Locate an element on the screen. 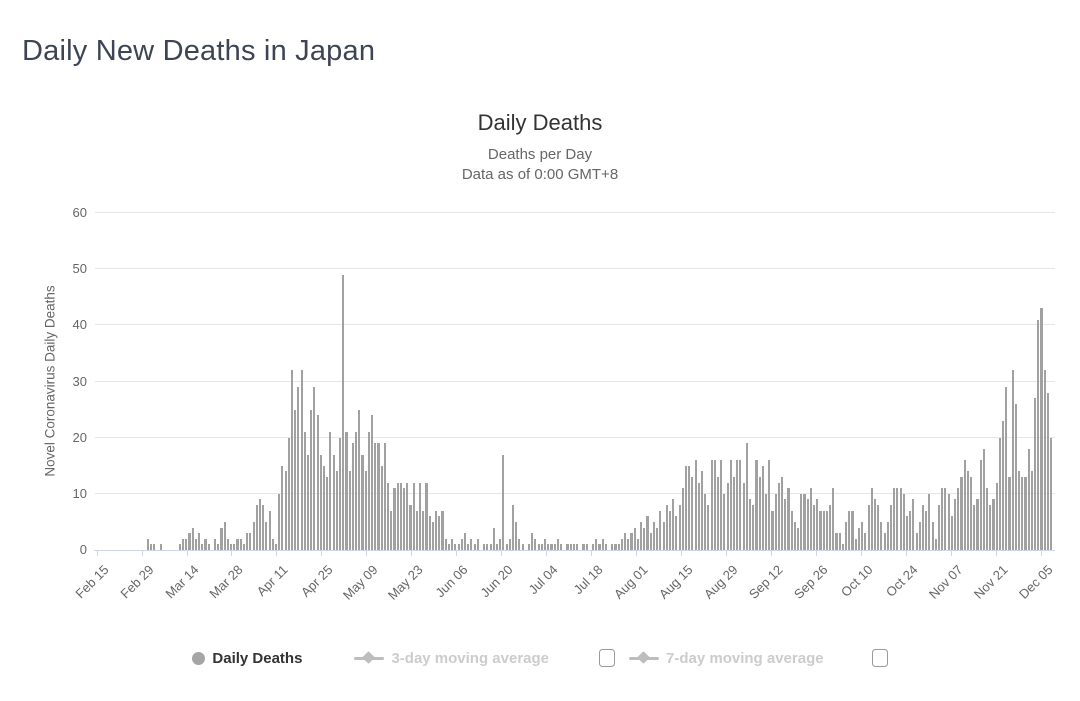 The width and height of the screenshot is (1080, 701). y-tick-label: 30 is located at coordinates (79, 381).